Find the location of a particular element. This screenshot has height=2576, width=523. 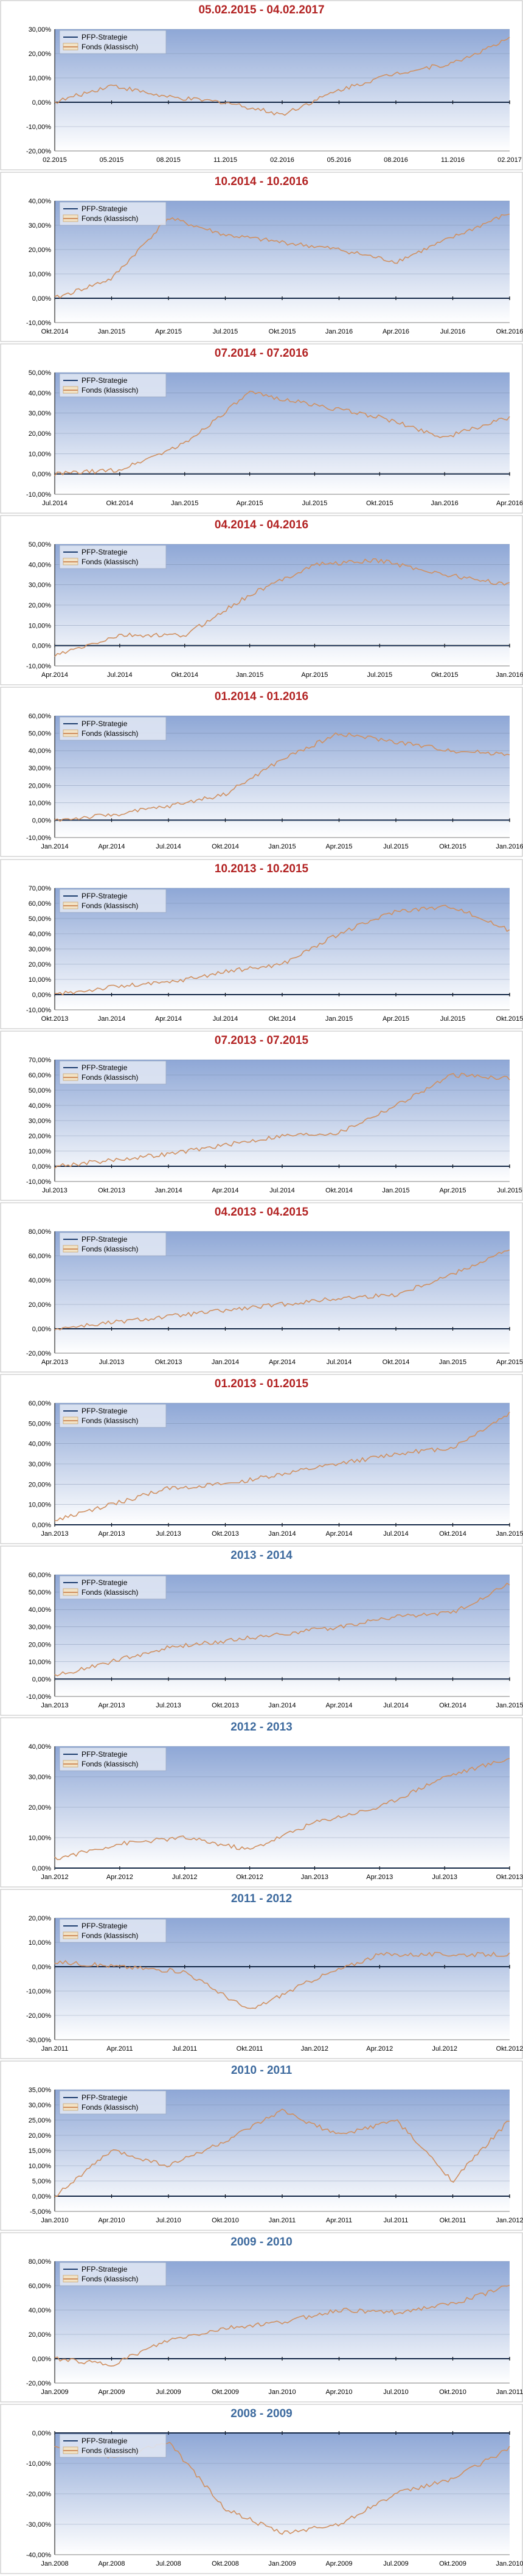

x-tick-label: Jul.2013 is located at coordinates (169, 1705).